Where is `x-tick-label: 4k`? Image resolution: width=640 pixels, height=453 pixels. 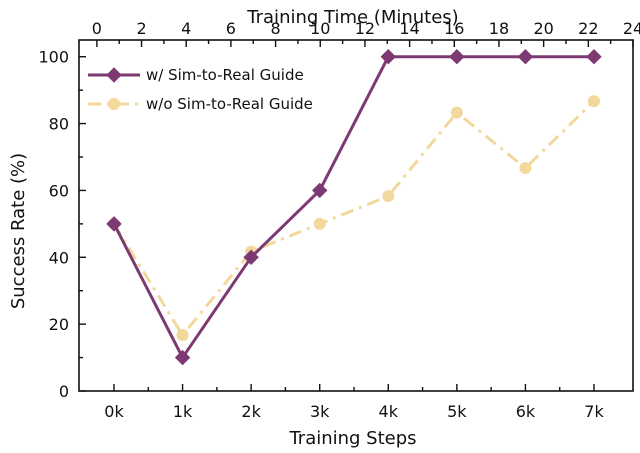 x-tick-label: 4k is located at coordinates (389, 411).